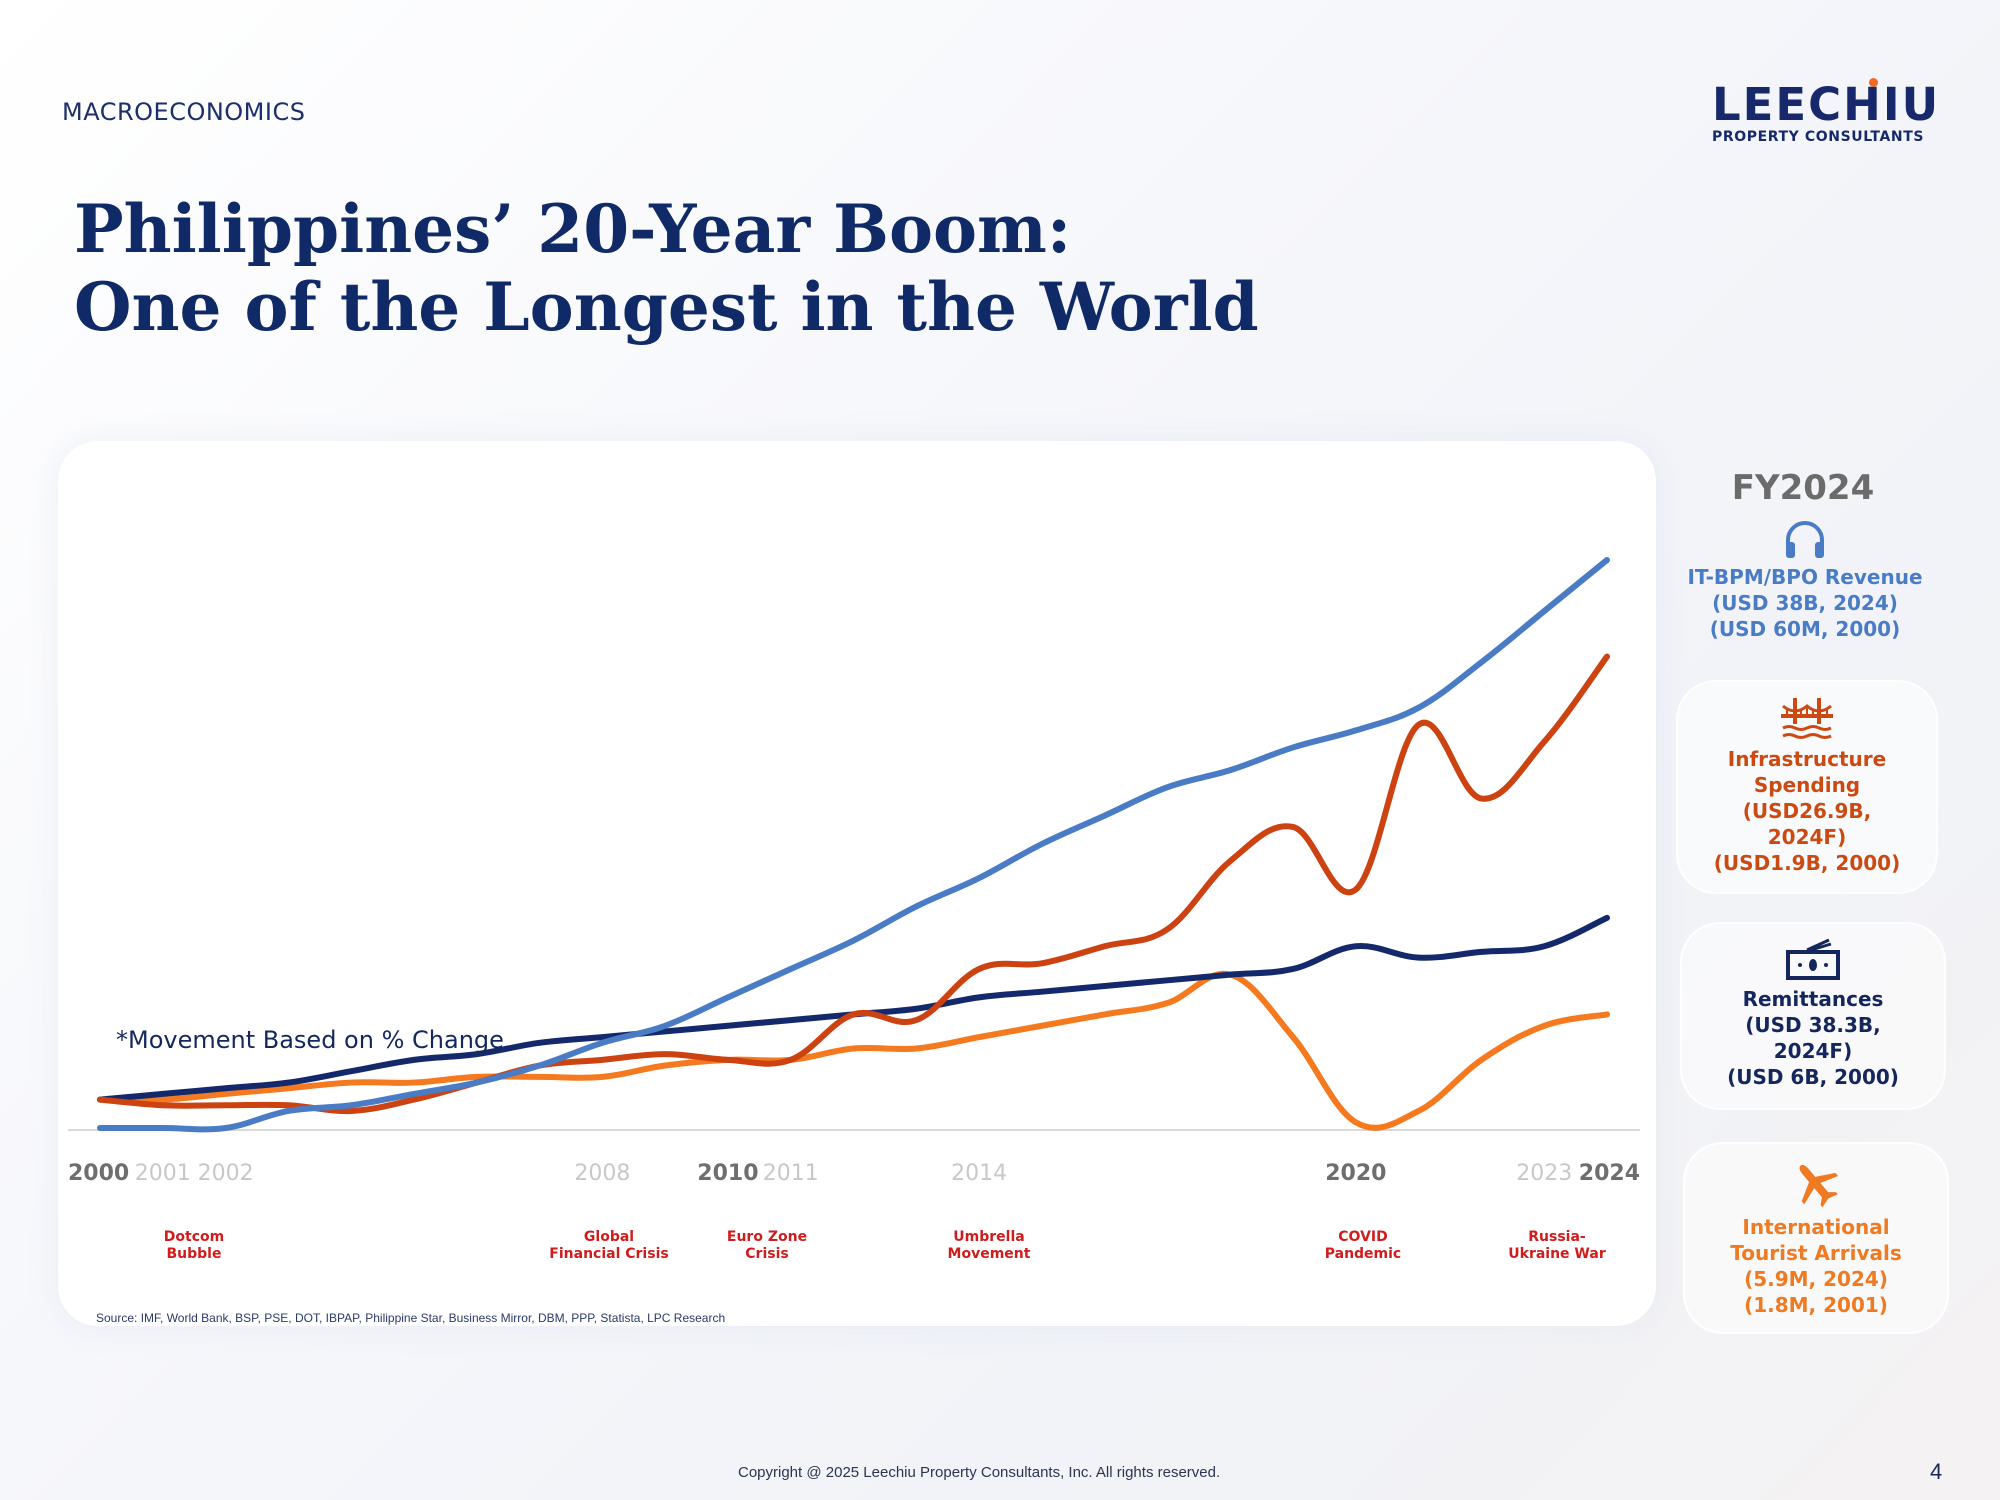 The image size is (2000, 1500). What do you see at coordinates (1813, 999) in the screenshot?
I see `kpi-remit-label: Remittances` at bounding box center [1813, 999].